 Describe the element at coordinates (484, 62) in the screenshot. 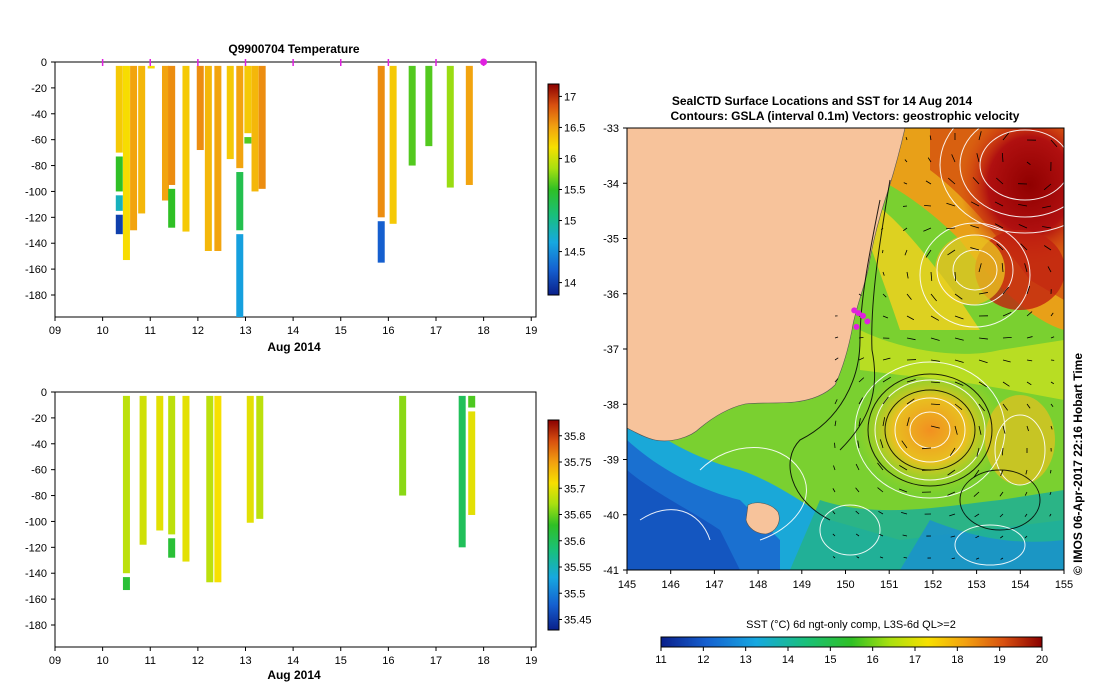

I see `deploy-marker-current` at that location.